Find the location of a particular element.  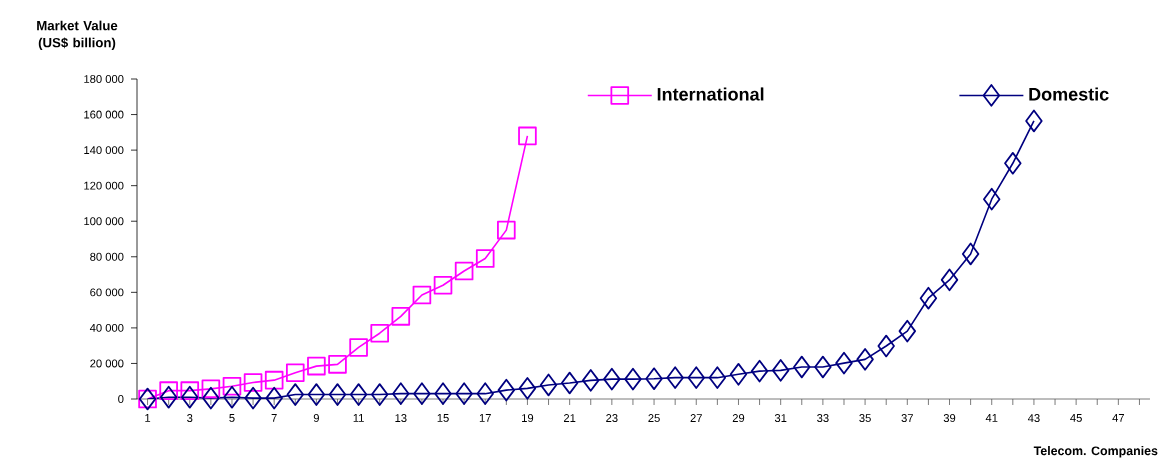

y-tick-label: 120 000 is located at coordinates (104, 185).